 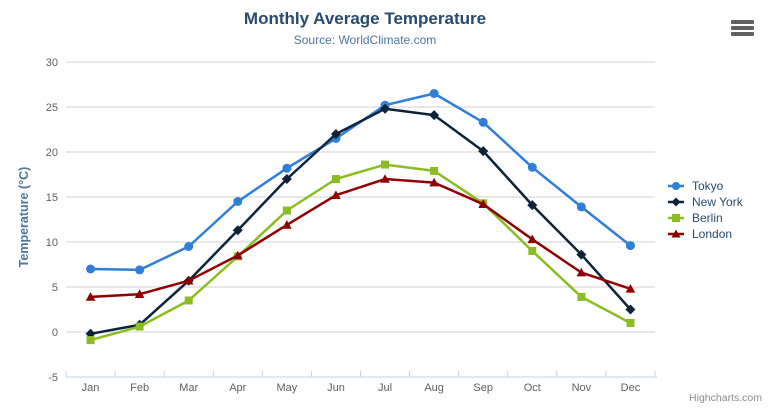 I want to click on export-menu-button, so click(x=742, y=29).